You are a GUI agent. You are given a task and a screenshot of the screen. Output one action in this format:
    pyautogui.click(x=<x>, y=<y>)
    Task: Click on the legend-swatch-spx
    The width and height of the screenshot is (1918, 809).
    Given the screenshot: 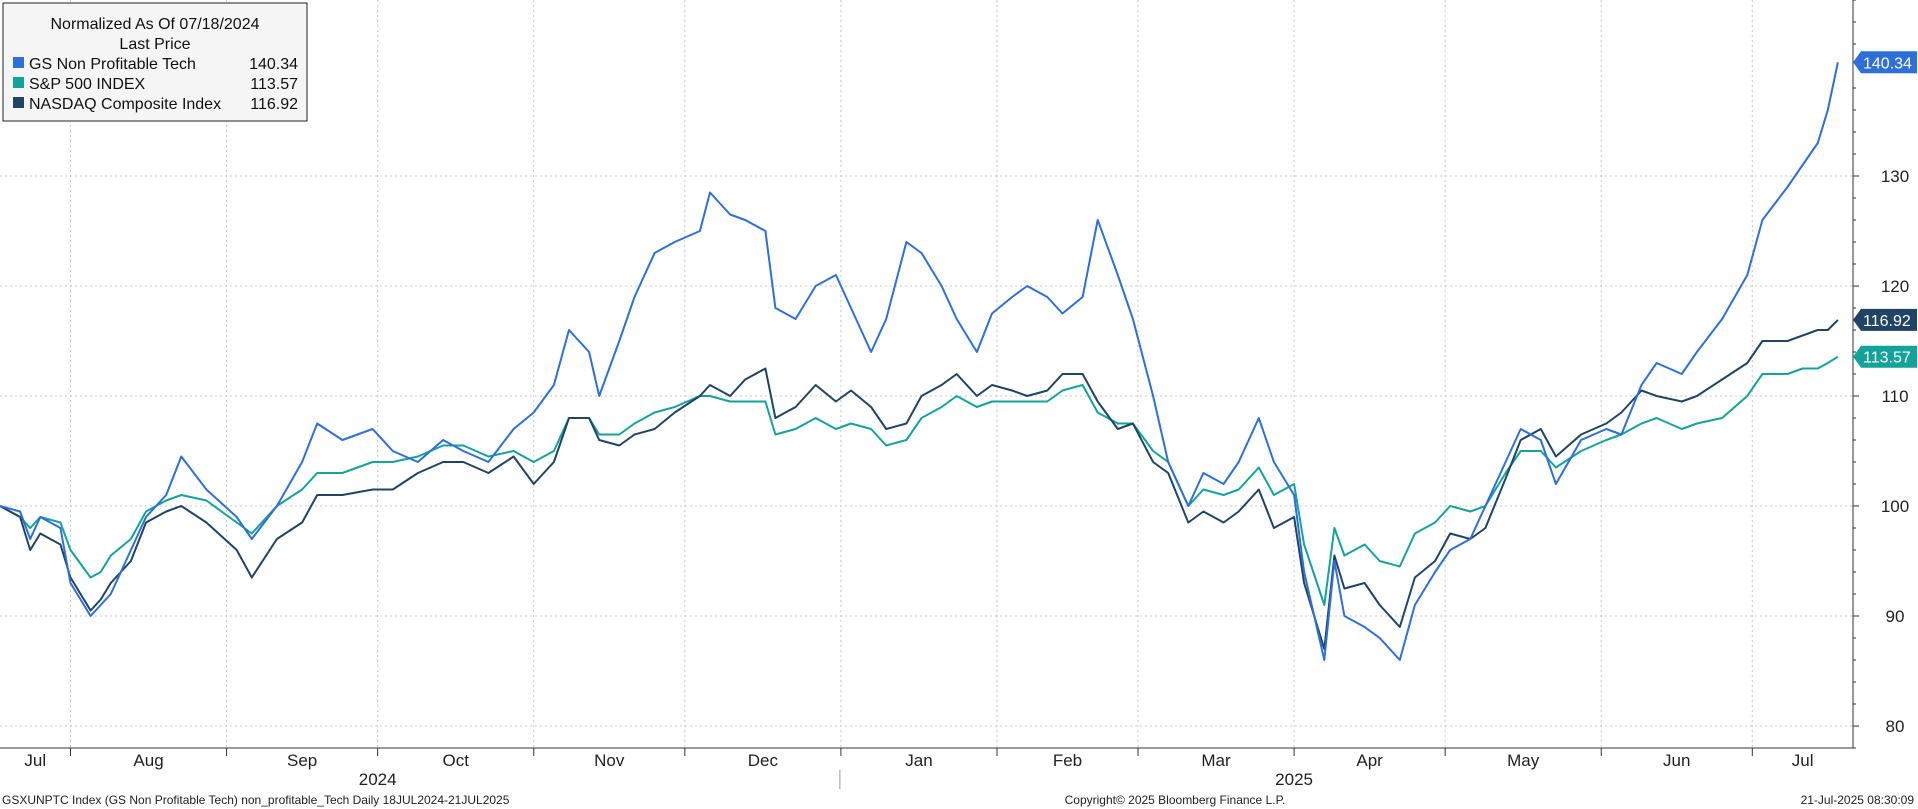 What is the action you would take?
    pyautogui.click(x=18, y=82)
    